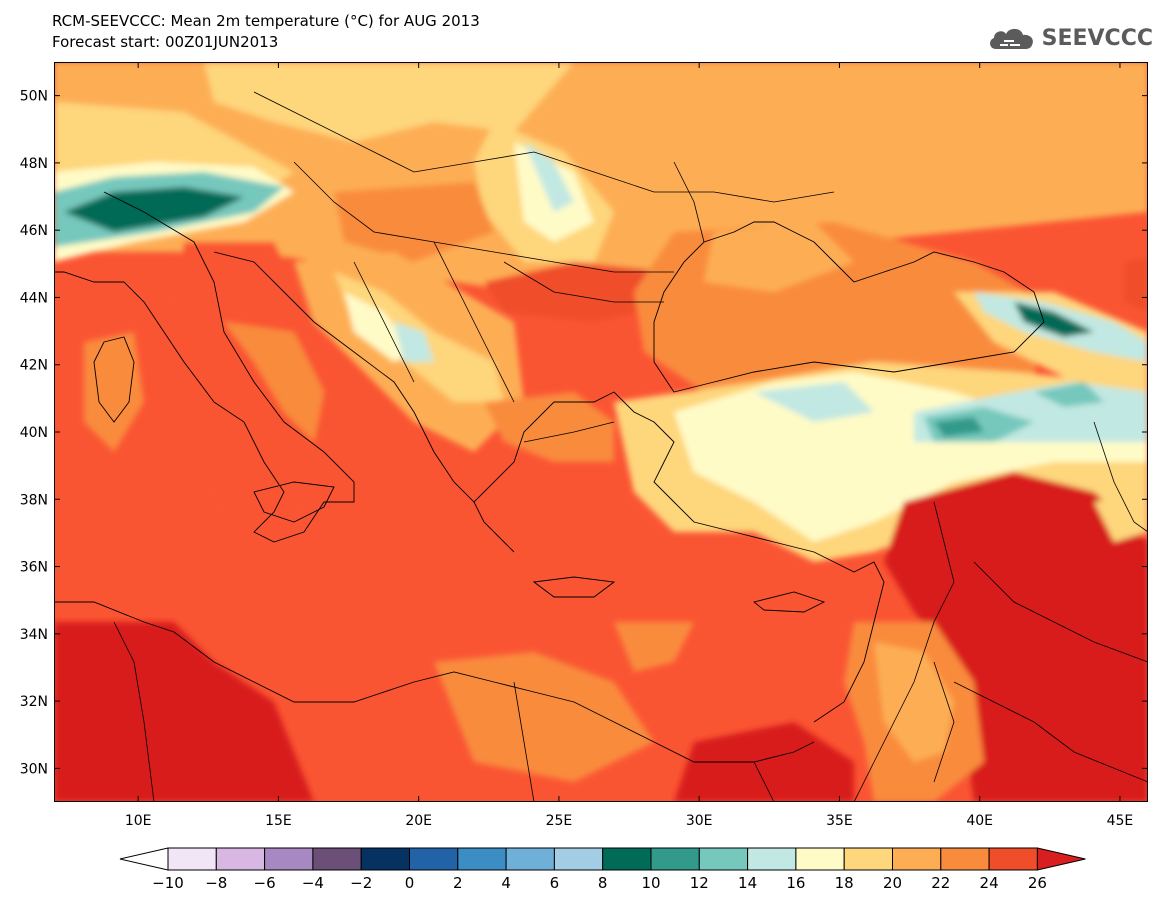 Image resolution: width=1165 pixels, height=907 pixels. What do you see at coordinates (989, 883) in the screenshot?
I see `colorbar-label: 24` at bounding box center [989, 883].